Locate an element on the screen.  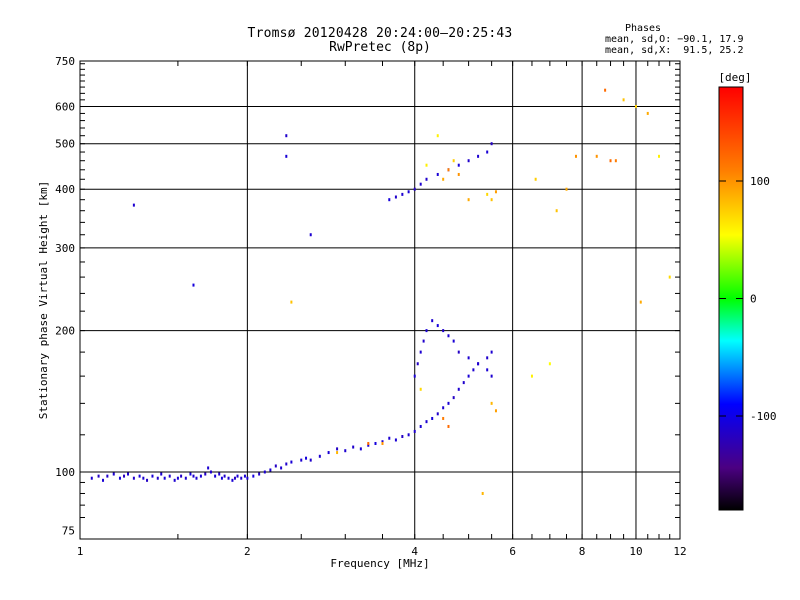
stats-o-mode: mean, sd,O: −90.1, 17.9 is located at coordinates (674, 39).